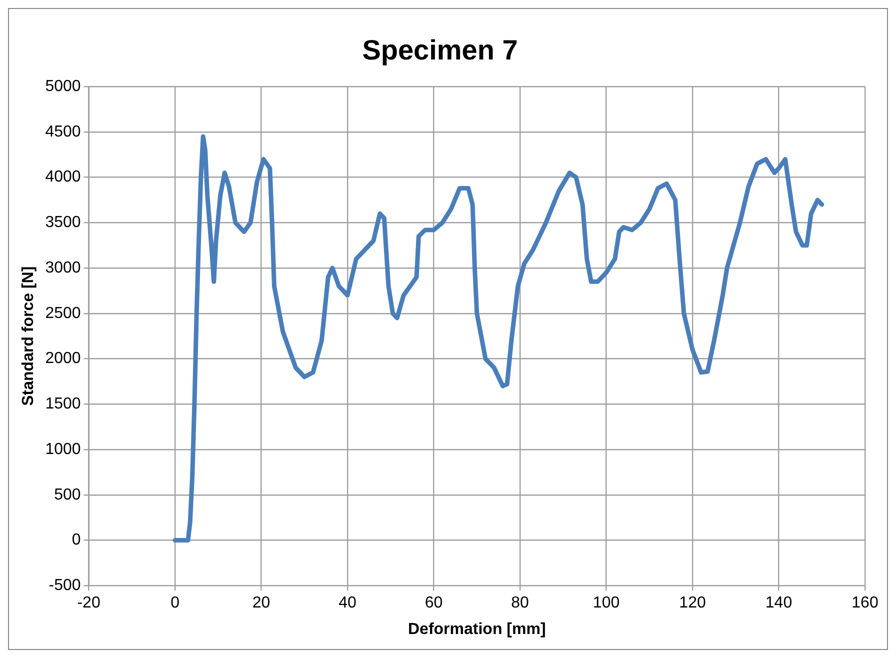 This screenshot has height=660, width=896. I want to click on y-tick-label: 4500, so click(63, 131).